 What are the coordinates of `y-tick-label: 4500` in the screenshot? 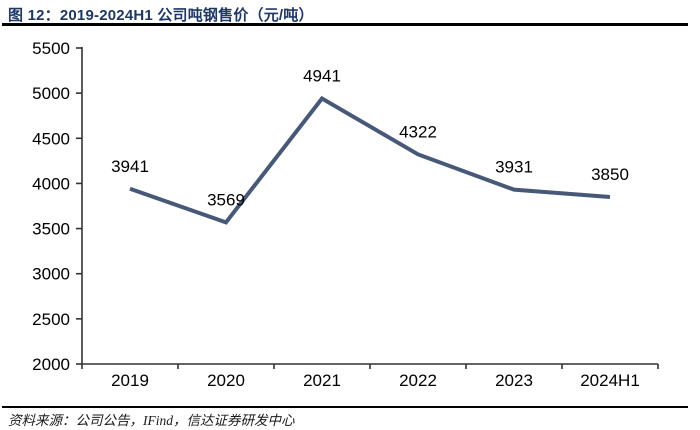 It's located at (51, 138).